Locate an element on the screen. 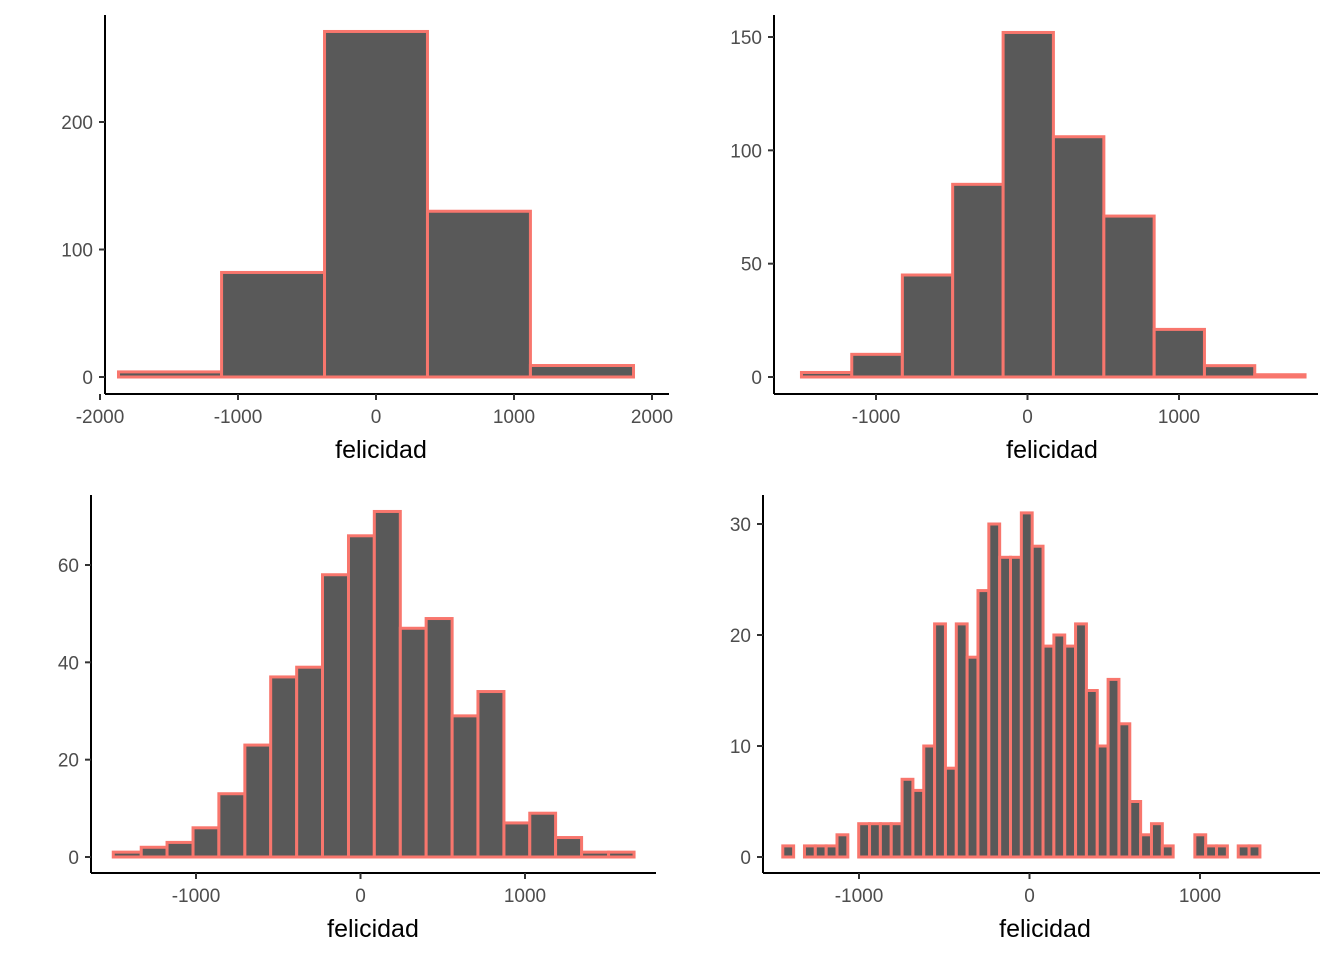  y-tick-label: 150 is located at coordinates (746, 38).